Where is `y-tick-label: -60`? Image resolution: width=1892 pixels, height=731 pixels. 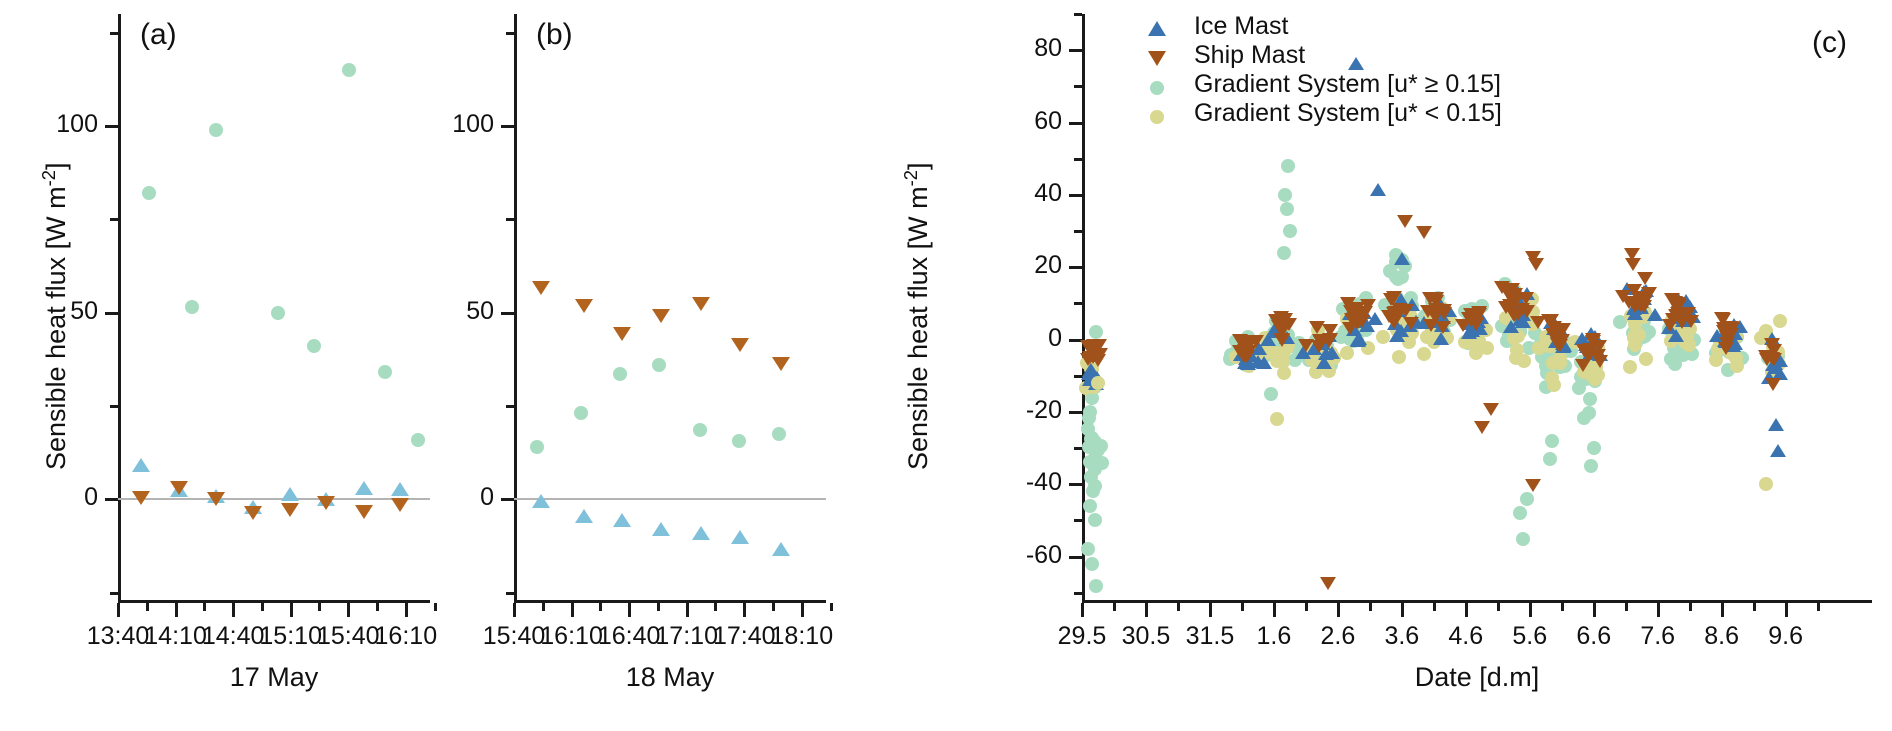
y-tick-label: -60 is located at coordinates (1043, 554).